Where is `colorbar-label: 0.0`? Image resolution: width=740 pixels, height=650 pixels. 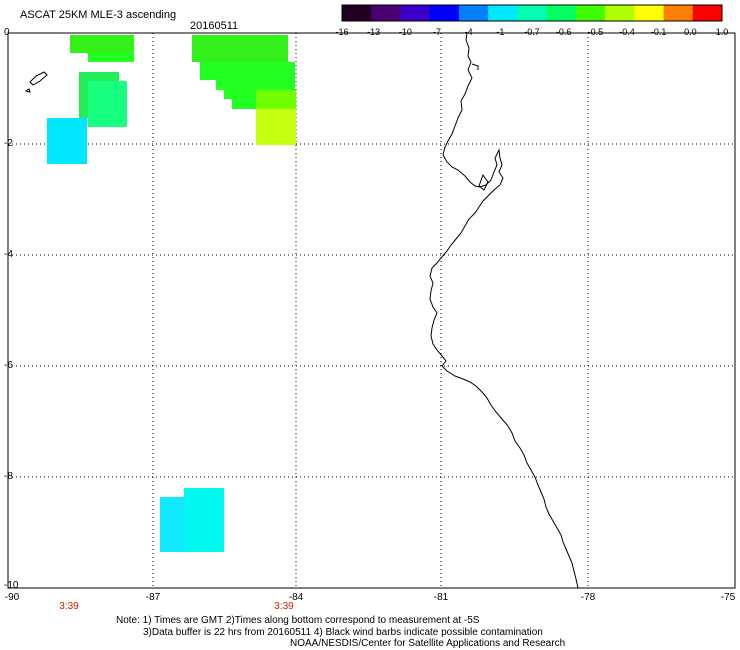
colorbar-label: 0.0 is located at coordinates (690, 32).